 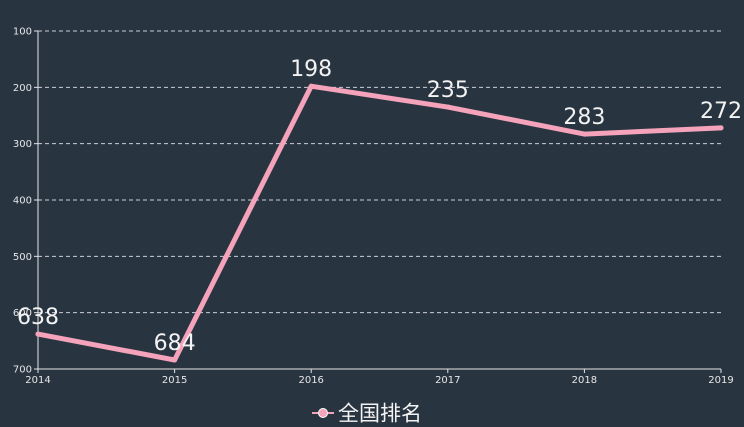 What do you see at coordinates (38, 334) in the screenshot?
I see `data-point-2014` at bounding box center [38, 334].